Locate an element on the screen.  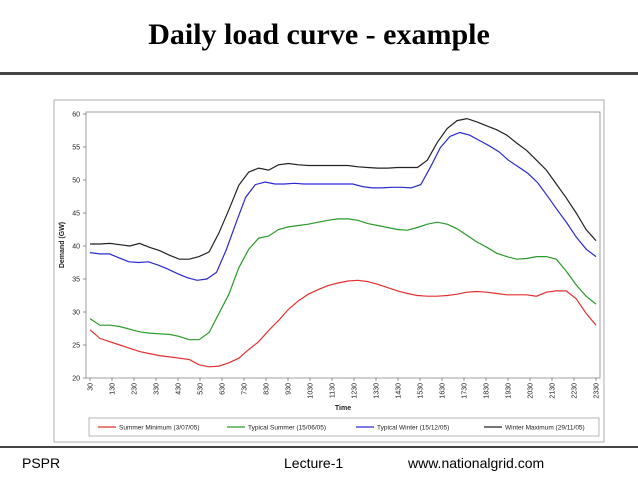
x-tick-label: 1030 is located at coordinates (311, 391).